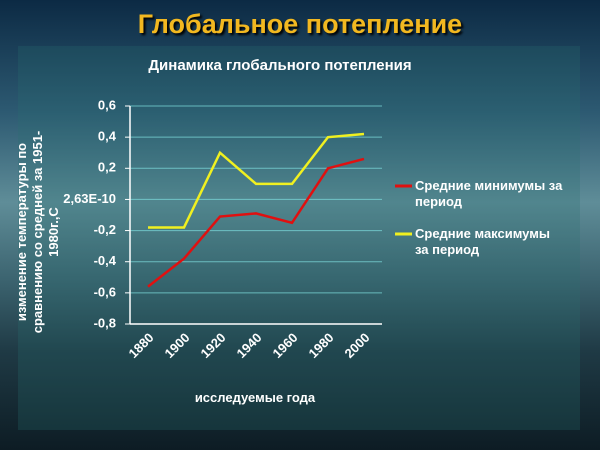  Describe the element at coordinates (176, 345) in the screenshot. I see `x-tick-label: 1900` at that location.